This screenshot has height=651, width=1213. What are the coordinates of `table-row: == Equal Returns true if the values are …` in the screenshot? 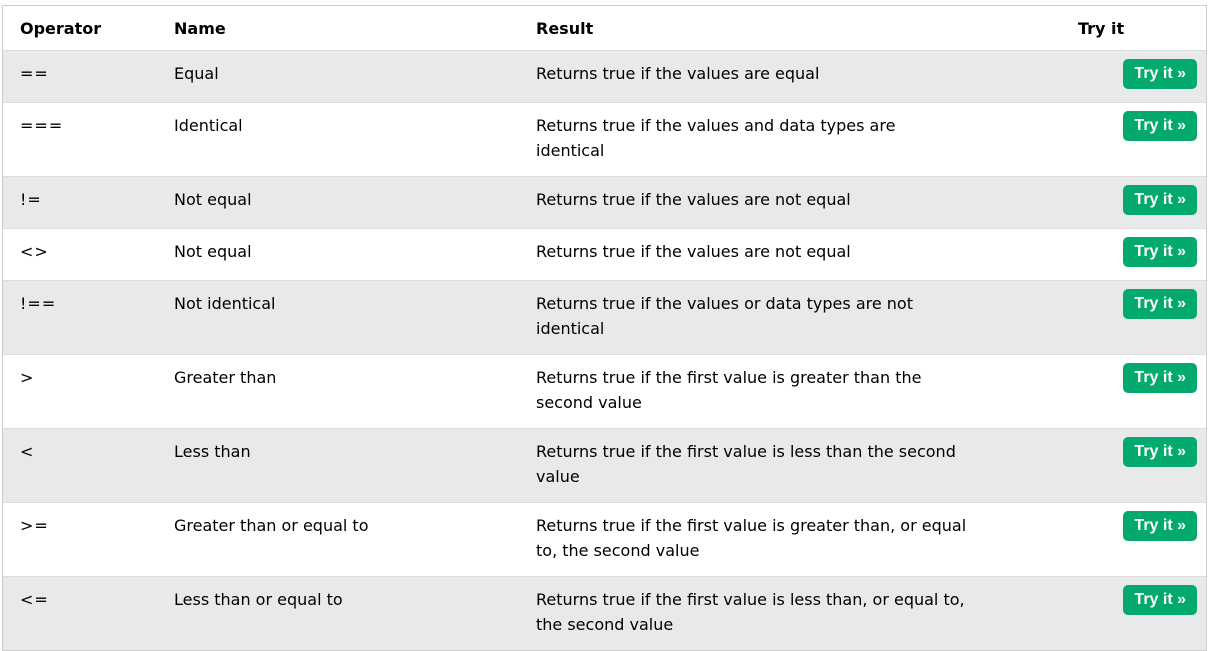 It's located at (604, 76).